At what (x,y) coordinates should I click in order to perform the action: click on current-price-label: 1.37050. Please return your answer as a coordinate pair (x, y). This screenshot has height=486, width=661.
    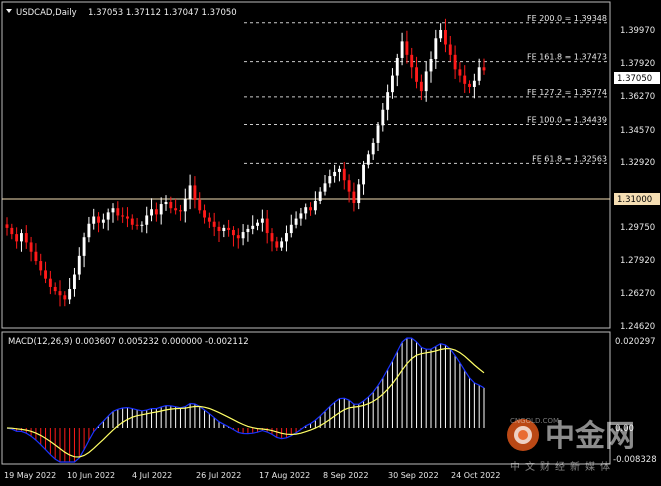
    Looking at the image, I should click on (634, 79).